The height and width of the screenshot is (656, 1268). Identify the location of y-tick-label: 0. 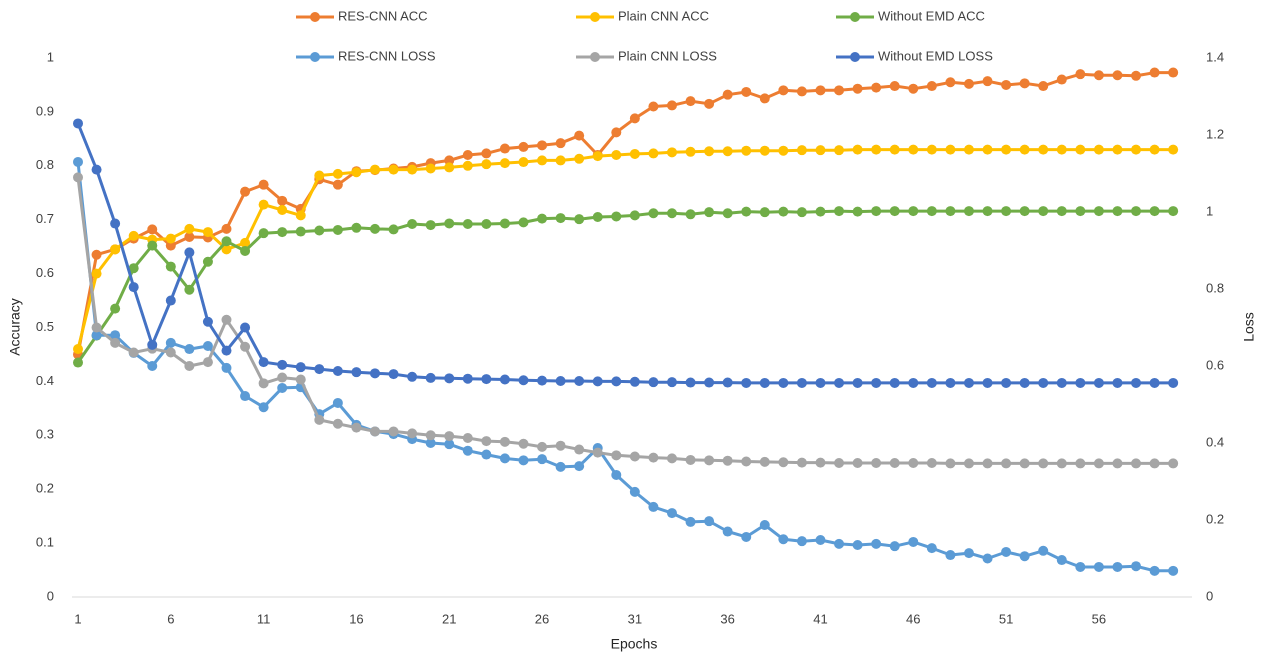
(50, 595).